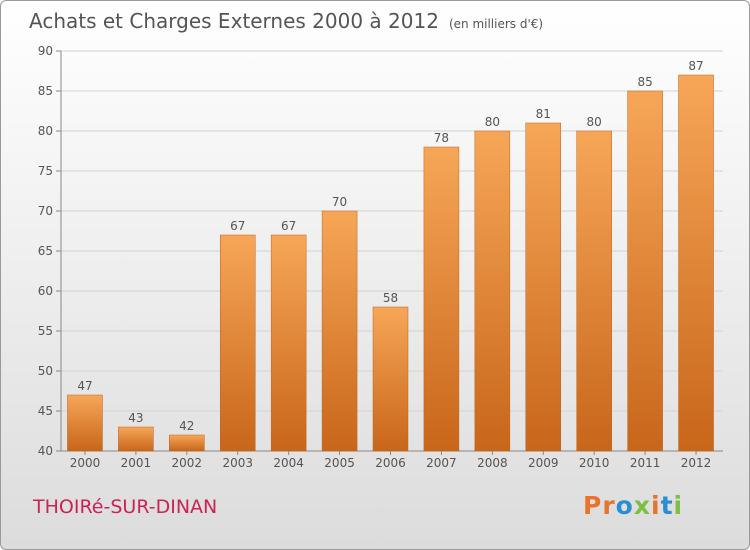 The height and width of the screenshot is (550, 750). Describe the element at coordinates (543, 287) in the screenshot. I see `bar-2009` at that location.